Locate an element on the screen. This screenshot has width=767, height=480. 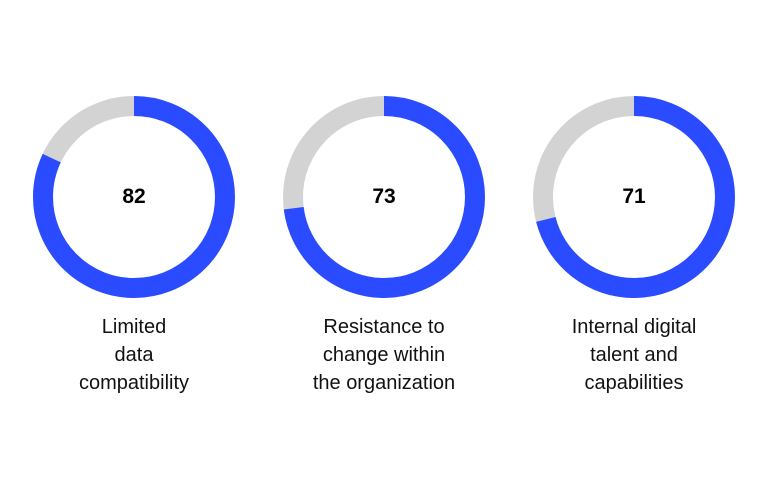
donut-label-3: Internal digital talent and capabilities is located at coordinates (634, 355).